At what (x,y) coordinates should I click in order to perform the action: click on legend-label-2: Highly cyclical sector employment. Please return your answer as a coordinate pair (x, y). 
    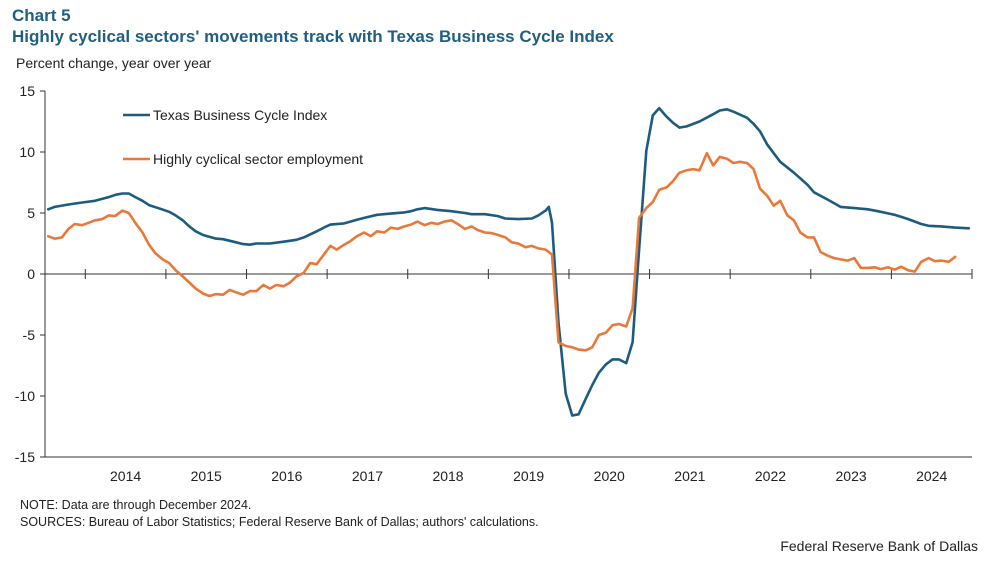
    Looking at the image, I should click on (258, 159).